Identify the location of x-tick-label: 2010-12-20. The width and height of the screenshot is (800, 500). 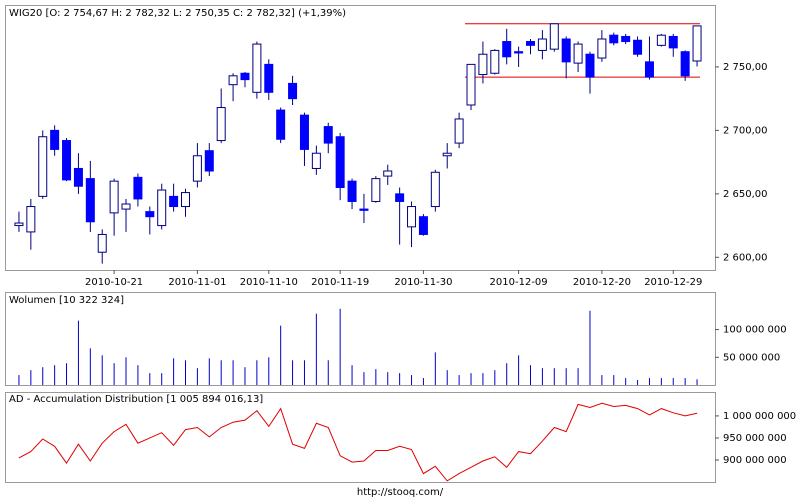
(602, 282).